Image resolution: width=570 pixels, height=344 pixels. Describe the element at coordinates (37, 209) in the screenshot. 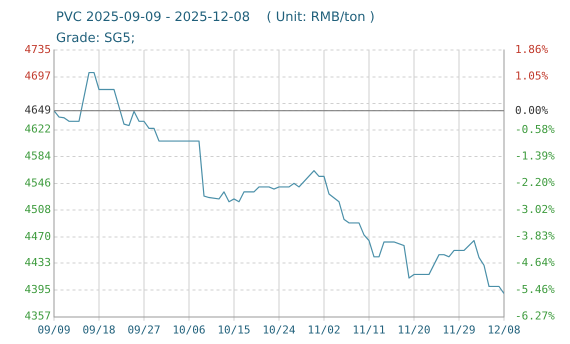

I see `y-tick-label: 4508` at that location.